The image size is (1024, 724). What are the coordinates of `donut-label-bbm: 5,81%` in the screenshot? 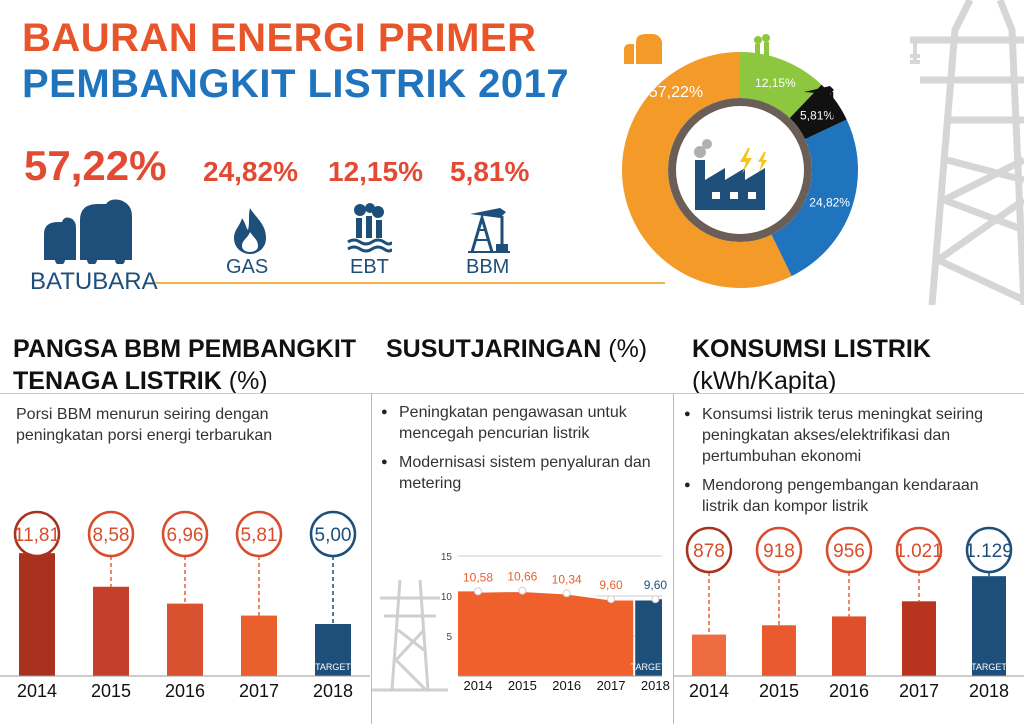 It's located at (817, 115).